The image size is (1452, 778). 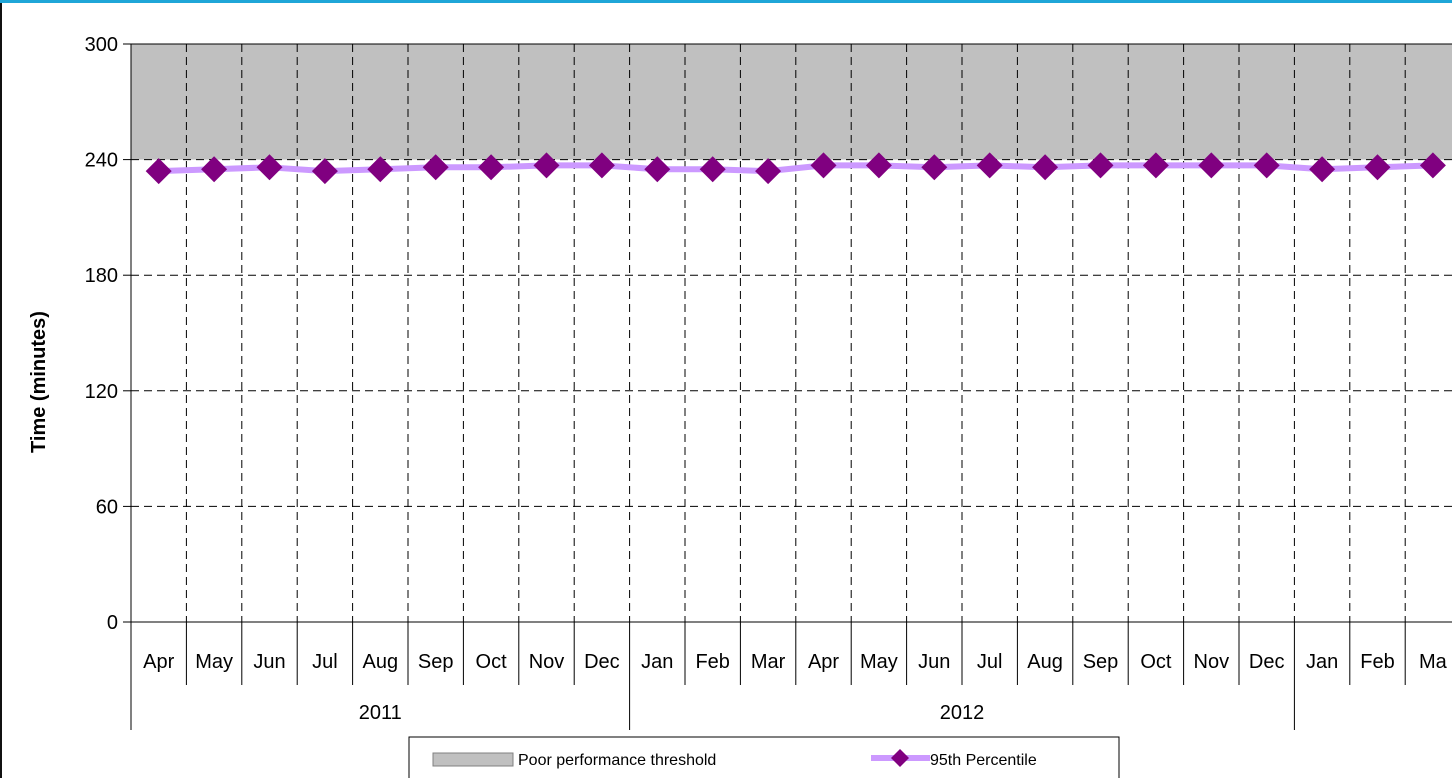 I want to click on threshold-area-group, so click(x=791, y=102).